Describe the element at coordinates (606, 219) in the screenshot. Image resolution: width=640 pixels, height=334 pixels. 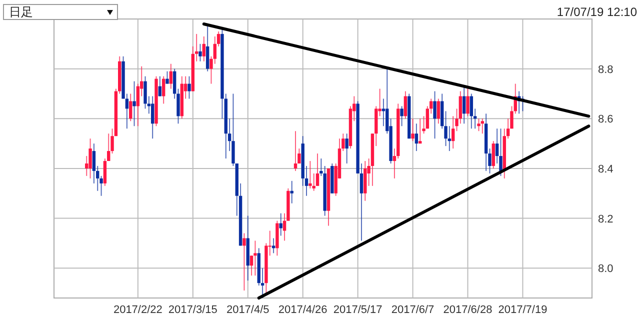
I see `y-tick-label: 8.2` at that location.